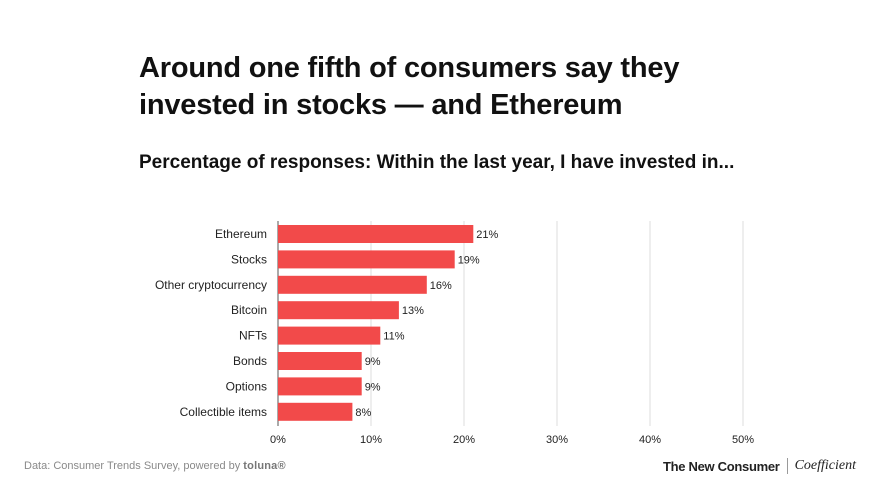 The height and width of the screenshot is (493, 878). I want to click on category-label: Options, so click(246, 386).